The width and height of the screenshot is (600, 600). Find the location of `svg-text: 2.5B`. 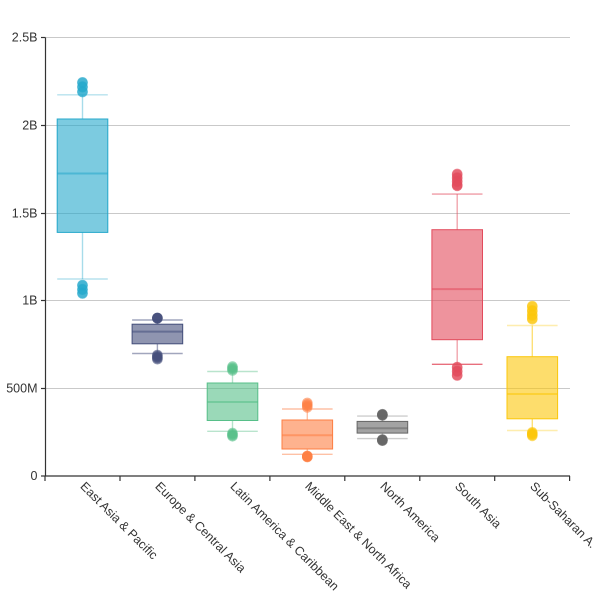

svg-text: 2.5B is located at coordinates (25, 38).